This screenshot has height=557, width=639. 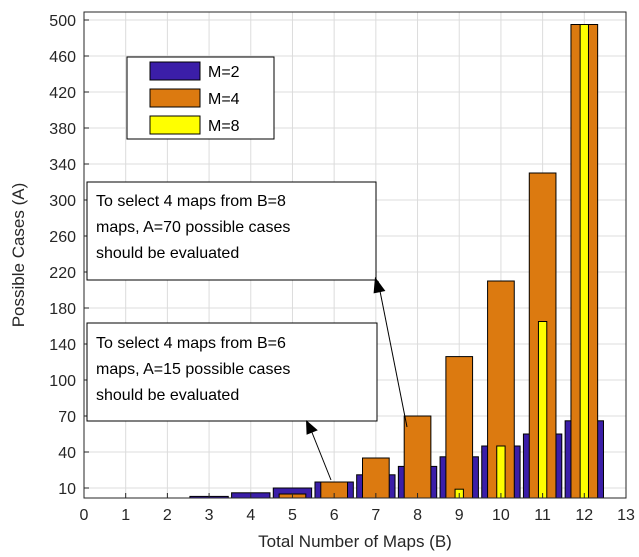 What do you see at coordinates (584, 515) in the screenshot?
I see `x-tick-label: 12` at bounding box center [584, 515].